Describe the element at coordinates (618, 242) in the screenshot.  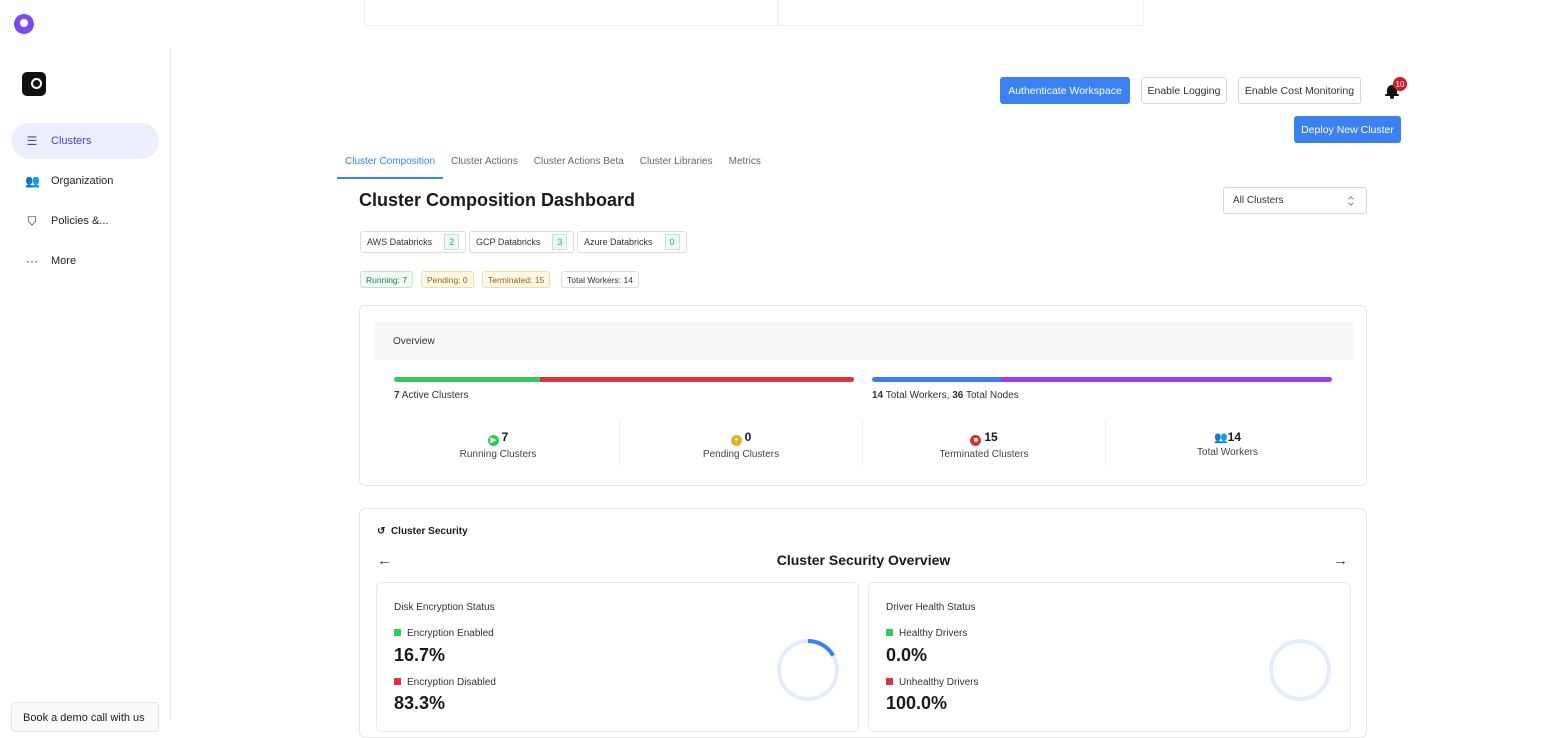
I see `provider-name: Azure Databricks` at that location.